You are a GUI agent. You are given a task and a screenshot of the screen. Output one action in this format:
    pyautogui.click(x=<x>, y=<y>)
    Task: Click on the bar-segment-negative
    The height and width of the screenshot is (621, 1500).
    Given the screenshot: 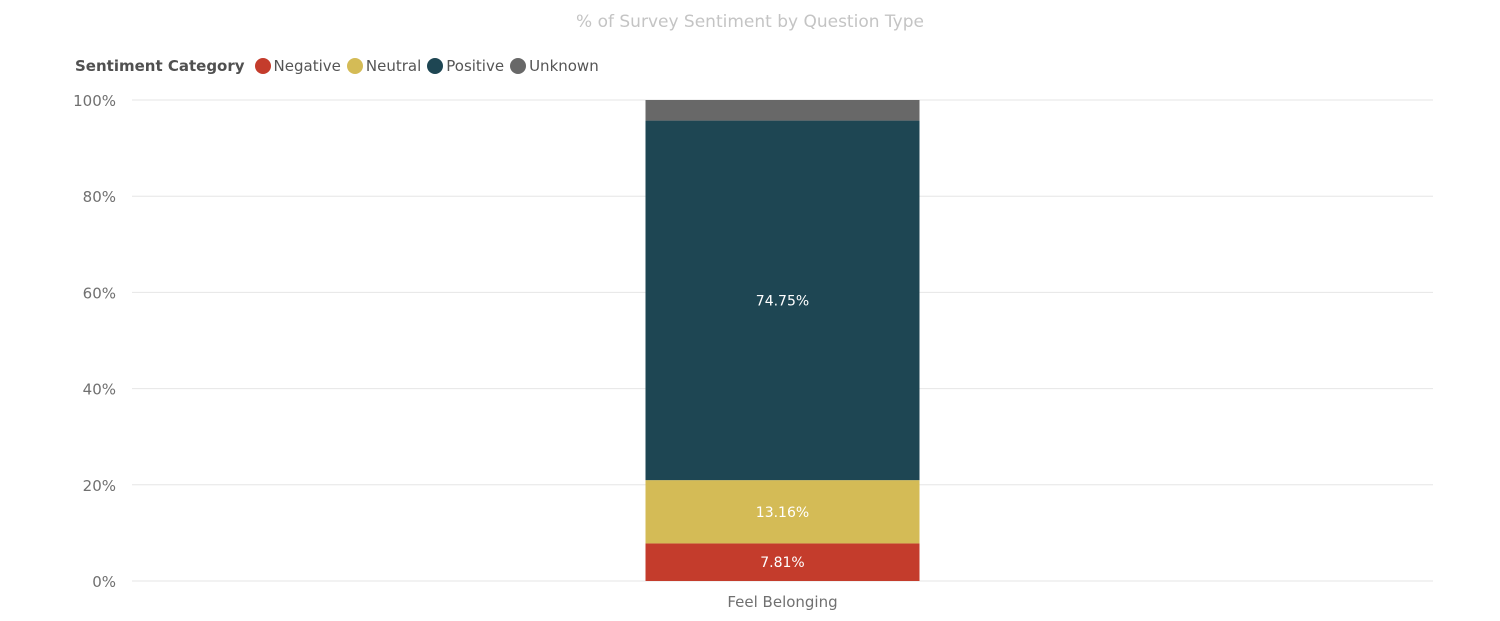 What is the action you would take?
    pyautogui.click(x=782, y=562)
    